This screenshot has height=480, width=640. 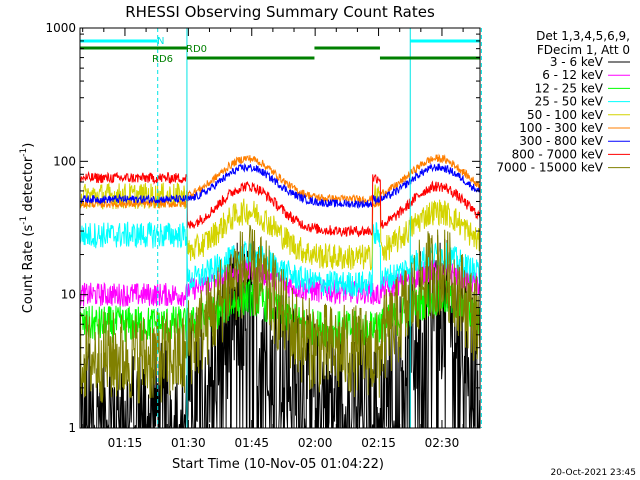 I want to click on y-axis-label: Count Rate (s-1 detector-1), so click(x=27, y=228).